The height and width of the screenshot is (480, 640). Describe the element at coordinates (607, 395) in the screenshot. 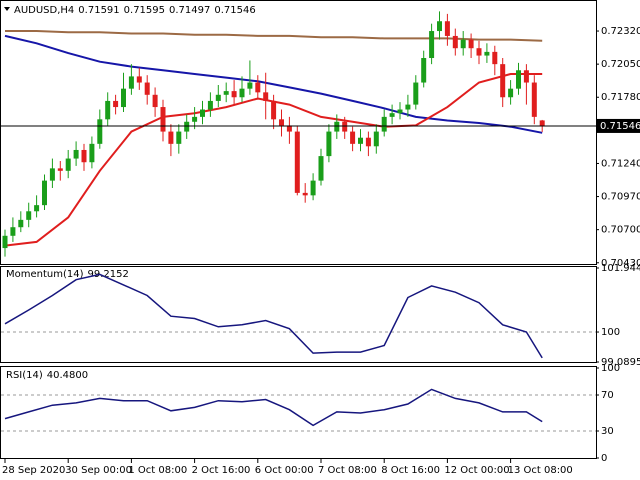

I see `y-tick-label: 70` at that location.